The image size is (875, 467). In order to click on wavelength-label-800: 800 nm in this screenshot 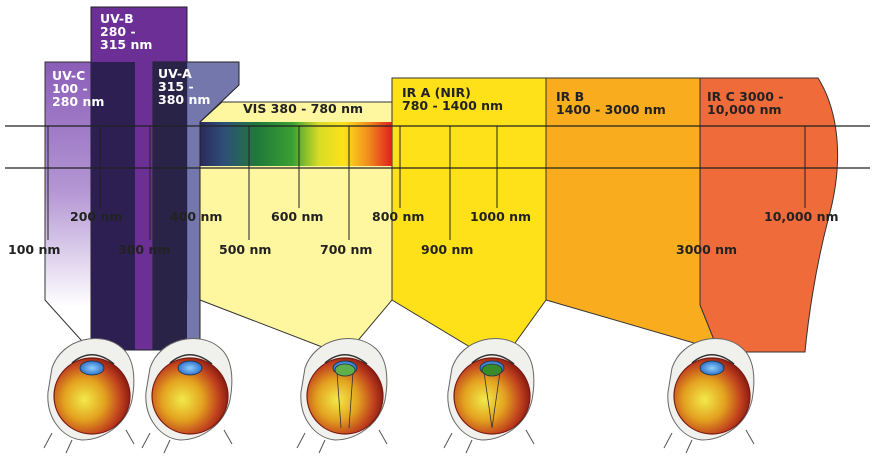, I will do `click(398, 216)`.